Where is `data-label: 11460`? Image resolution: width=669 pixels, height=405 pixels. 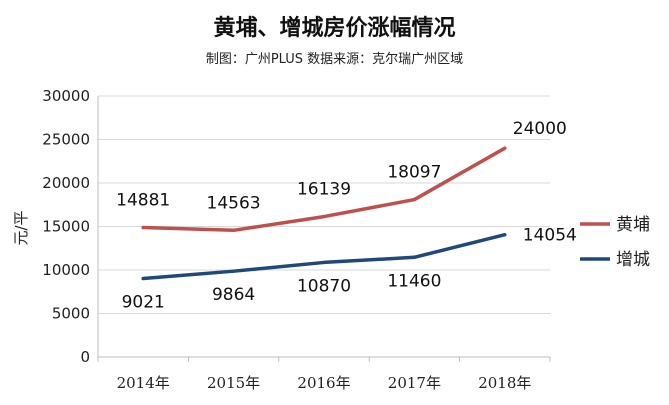 data-label: 11460 is located at coordinates (414, 281).